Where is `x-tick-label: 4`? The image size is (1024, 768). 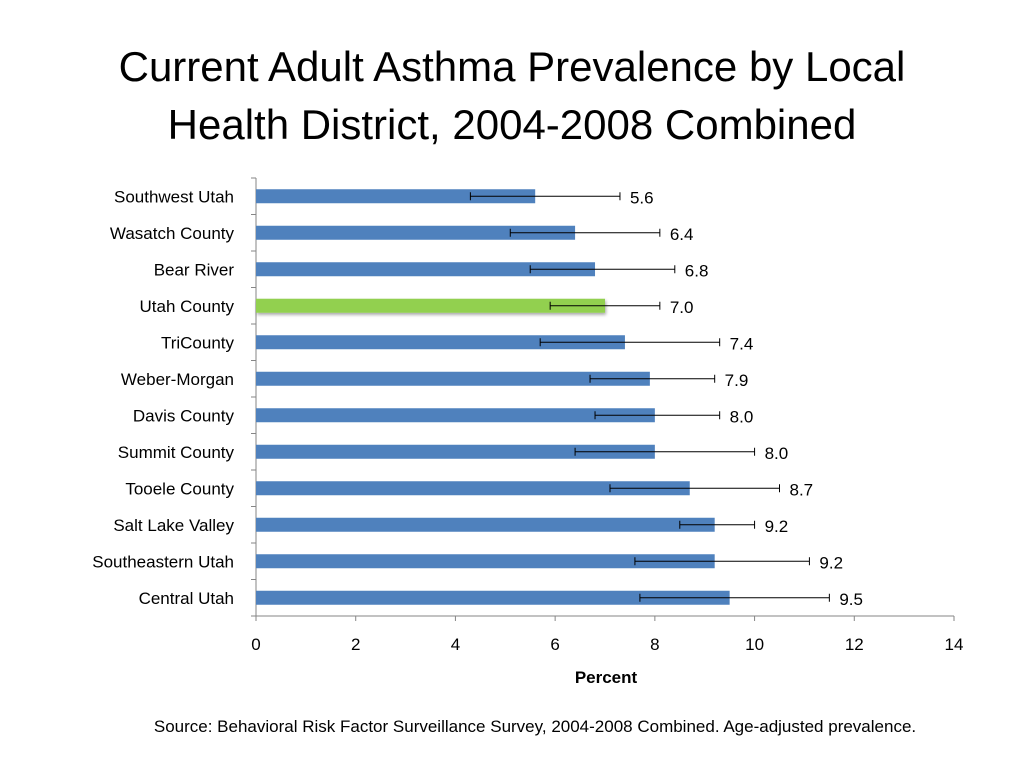
x-tick-label: 4 is located at coordinates (455, 644).